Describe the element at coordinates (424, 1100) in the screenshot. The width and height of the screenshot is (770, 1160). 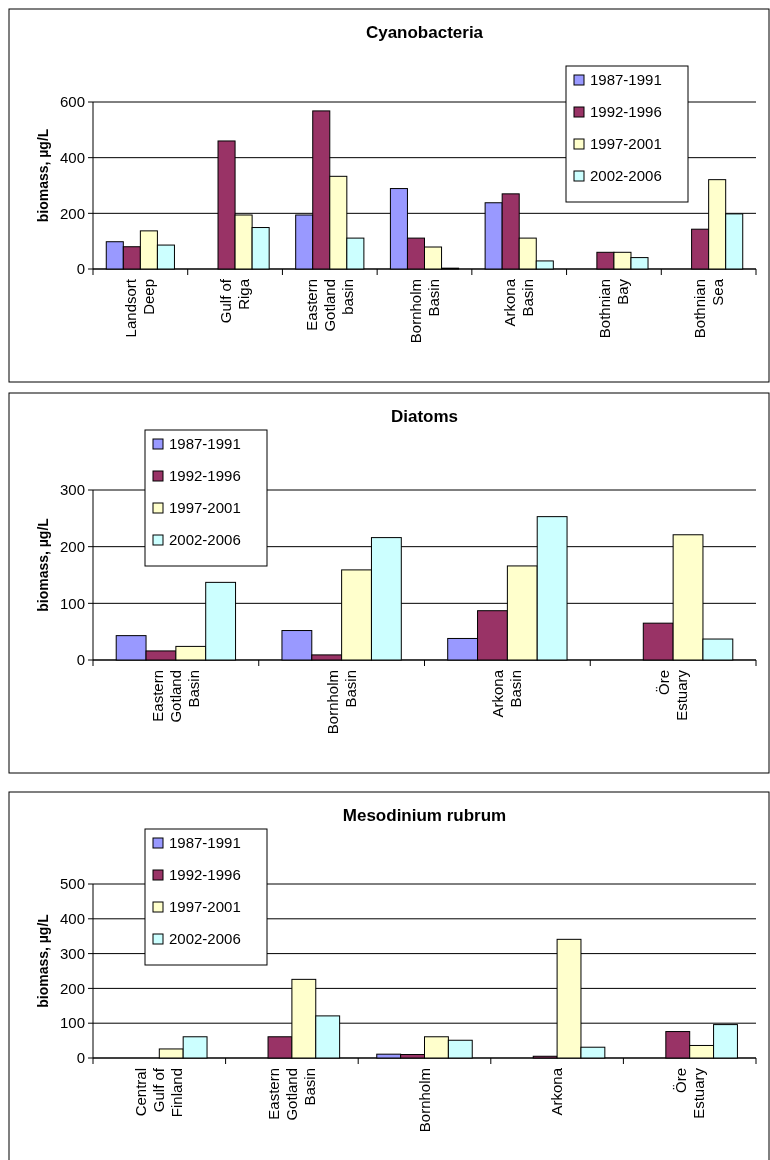
I see `x-tick-label: Bornholm` at that location.